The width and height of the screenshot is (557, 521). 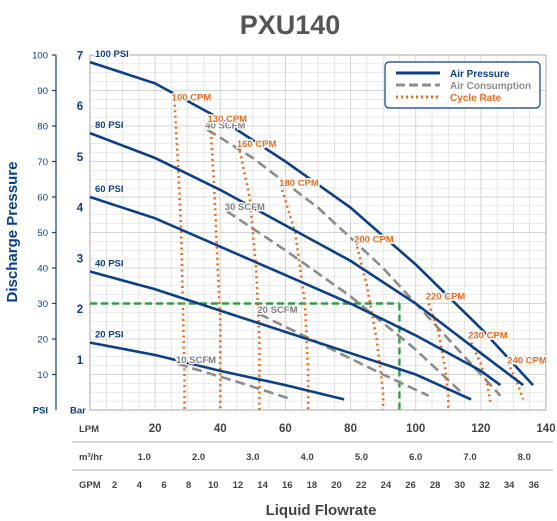 What do you see at coordinates (249, 280) in the screenshot?
I see `cycle-rate-line-160-cpm` at bounding box center [249, 280].